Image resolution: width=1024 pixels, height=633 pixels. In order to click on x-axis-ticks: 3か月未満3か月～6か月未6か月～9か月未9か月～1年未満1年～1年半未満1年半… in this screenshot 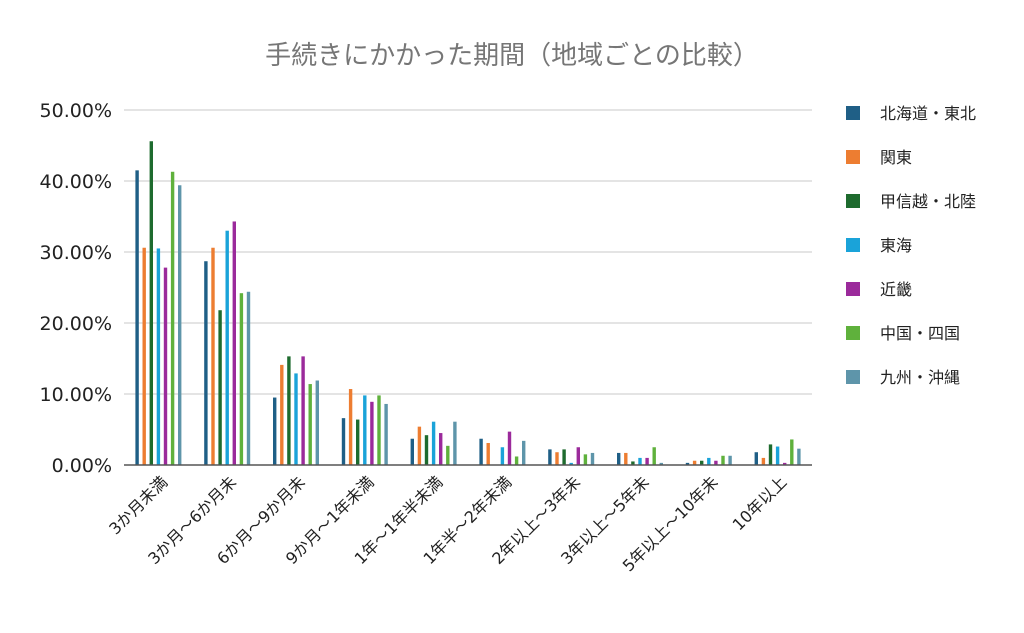, I will do `click(447, 523)`.